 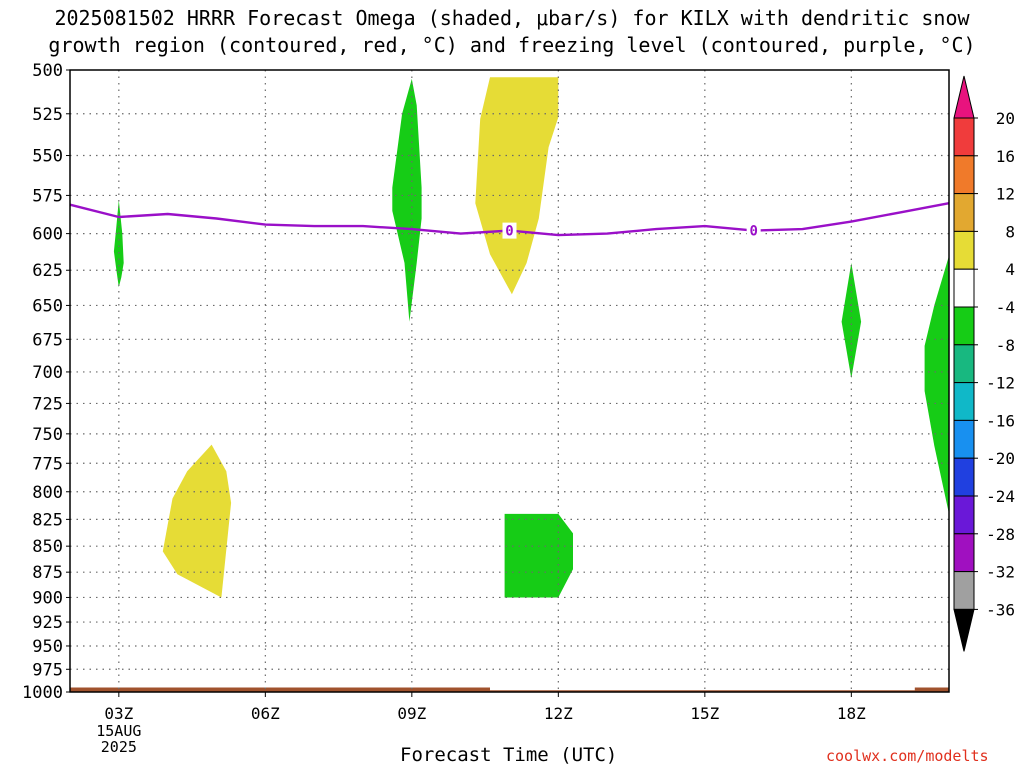 I want to click on y-tick-label-600: 600, so click(x=47, y=235).